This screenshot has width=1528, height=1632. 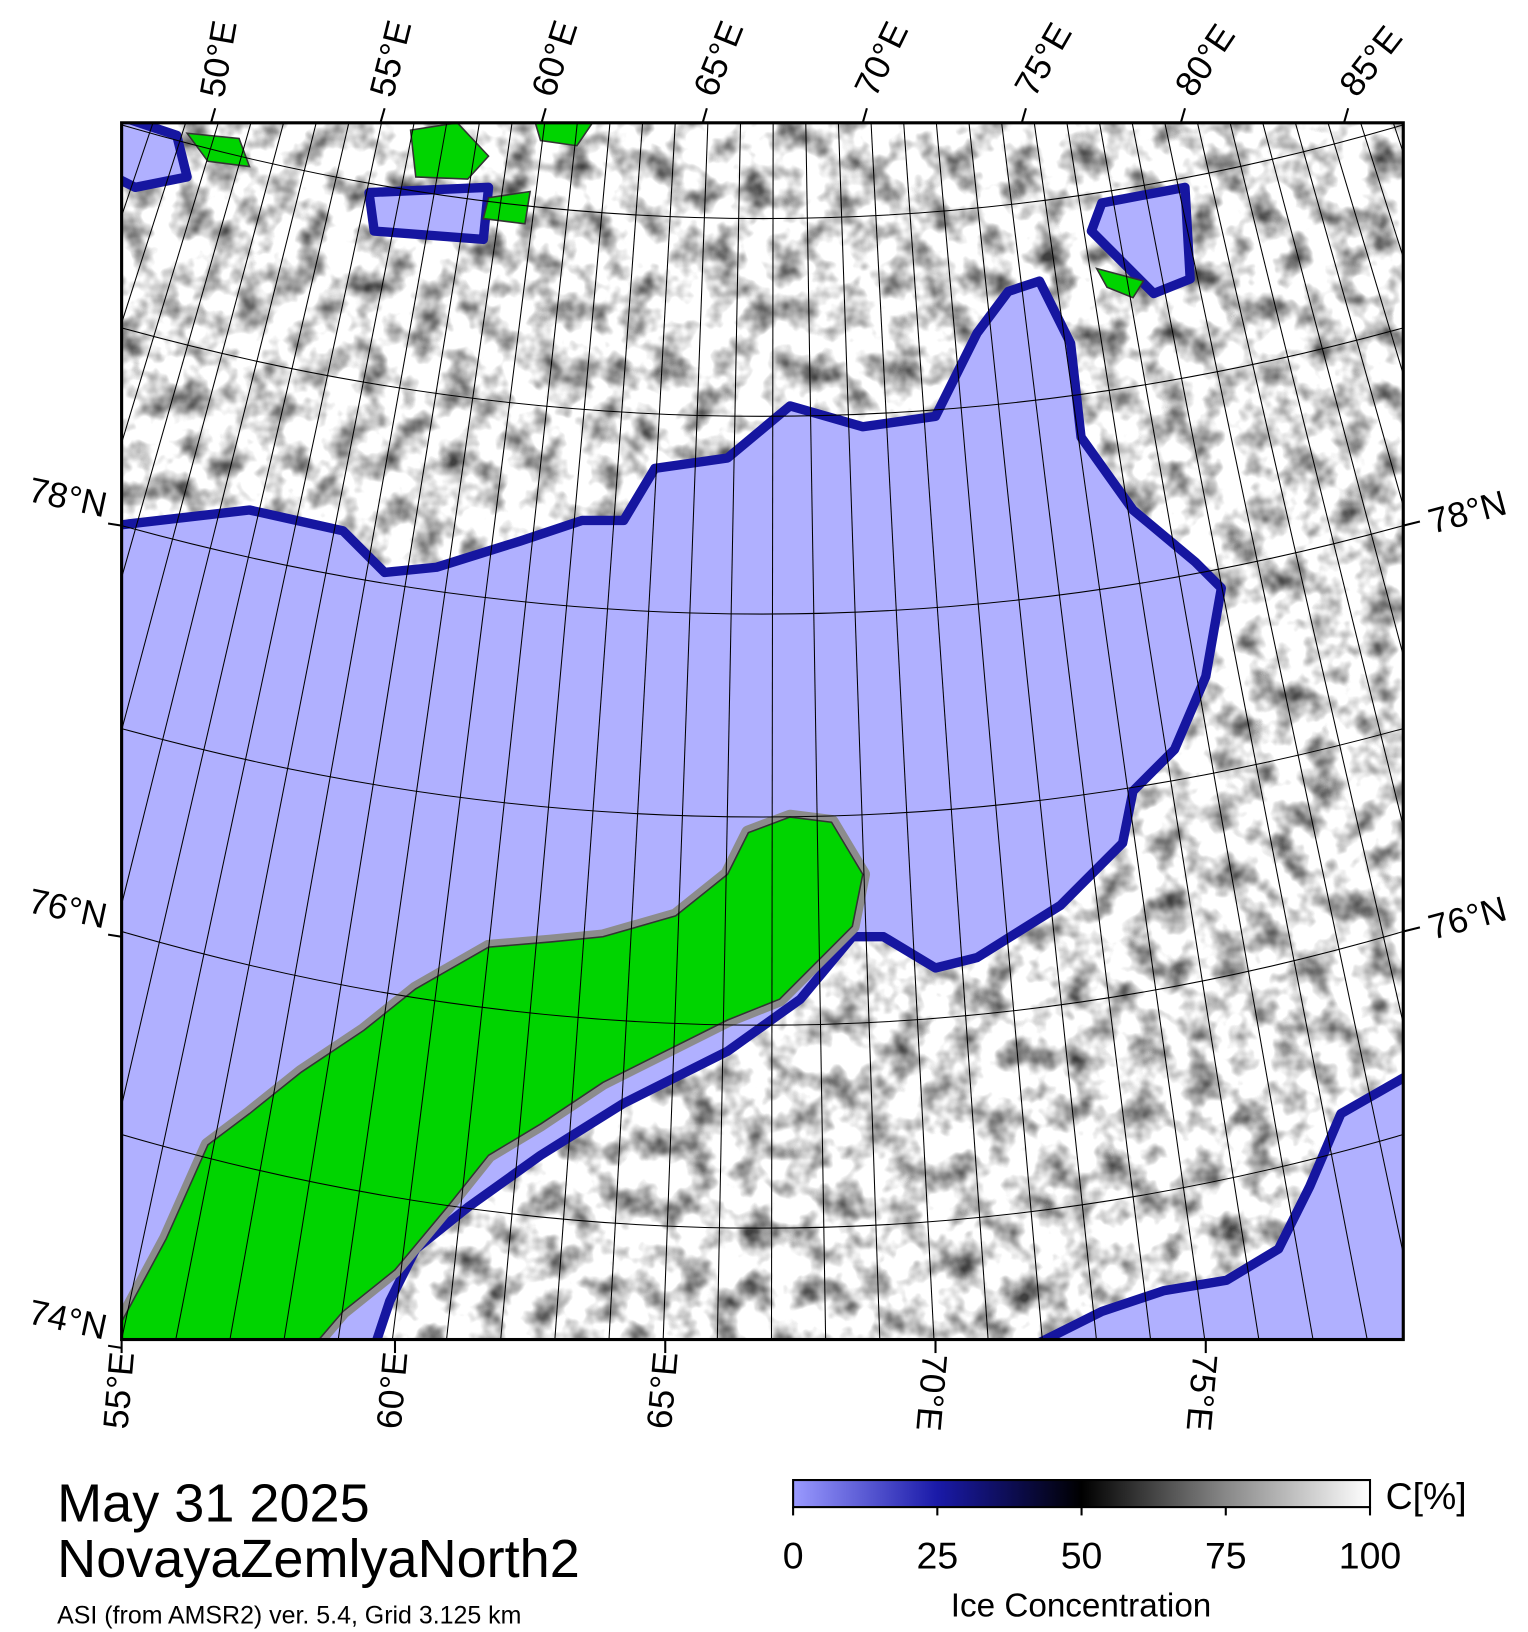 I want to click on top-lon-label: 65°E, so click(x=718, y=59).